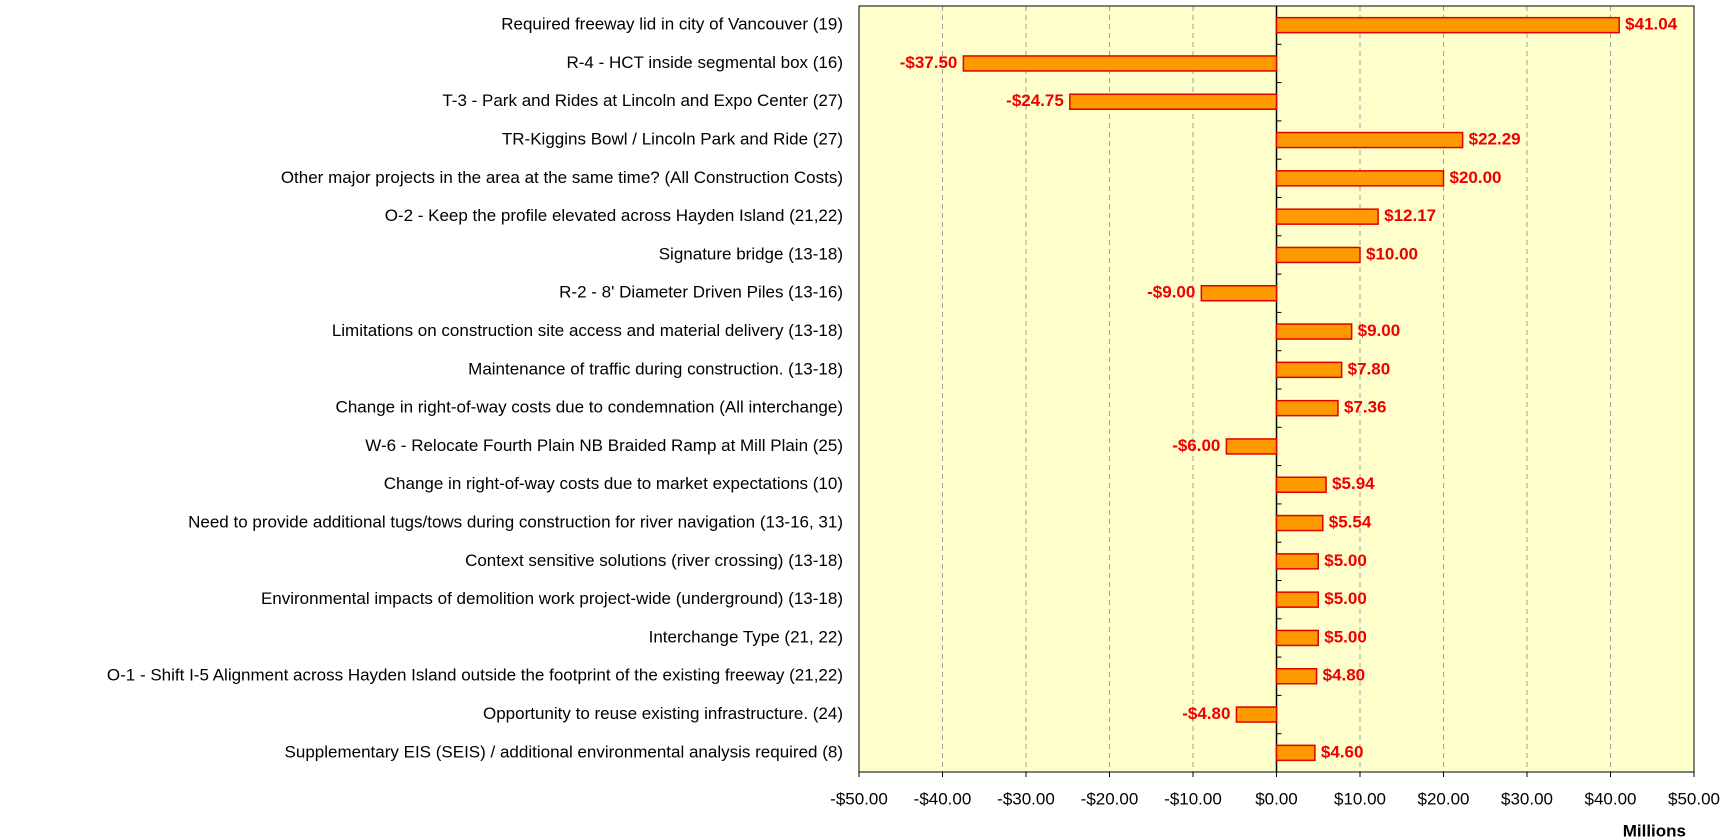  Describe the element at coordinates (1196, 445) in the screenshot. I see `value-label: -$6.00` at that location.